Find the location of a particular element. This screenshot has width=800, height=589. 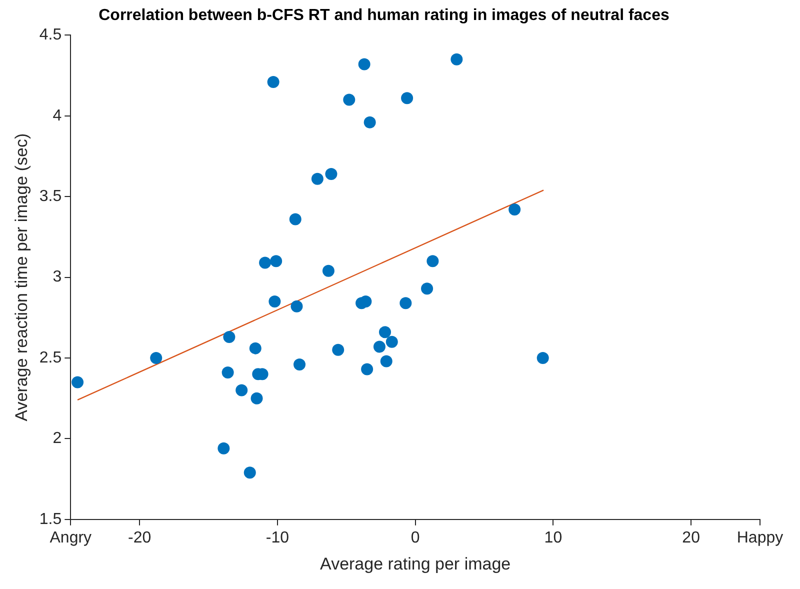

x-axis-title: Average rating per image is located at coordinates (415, 564).